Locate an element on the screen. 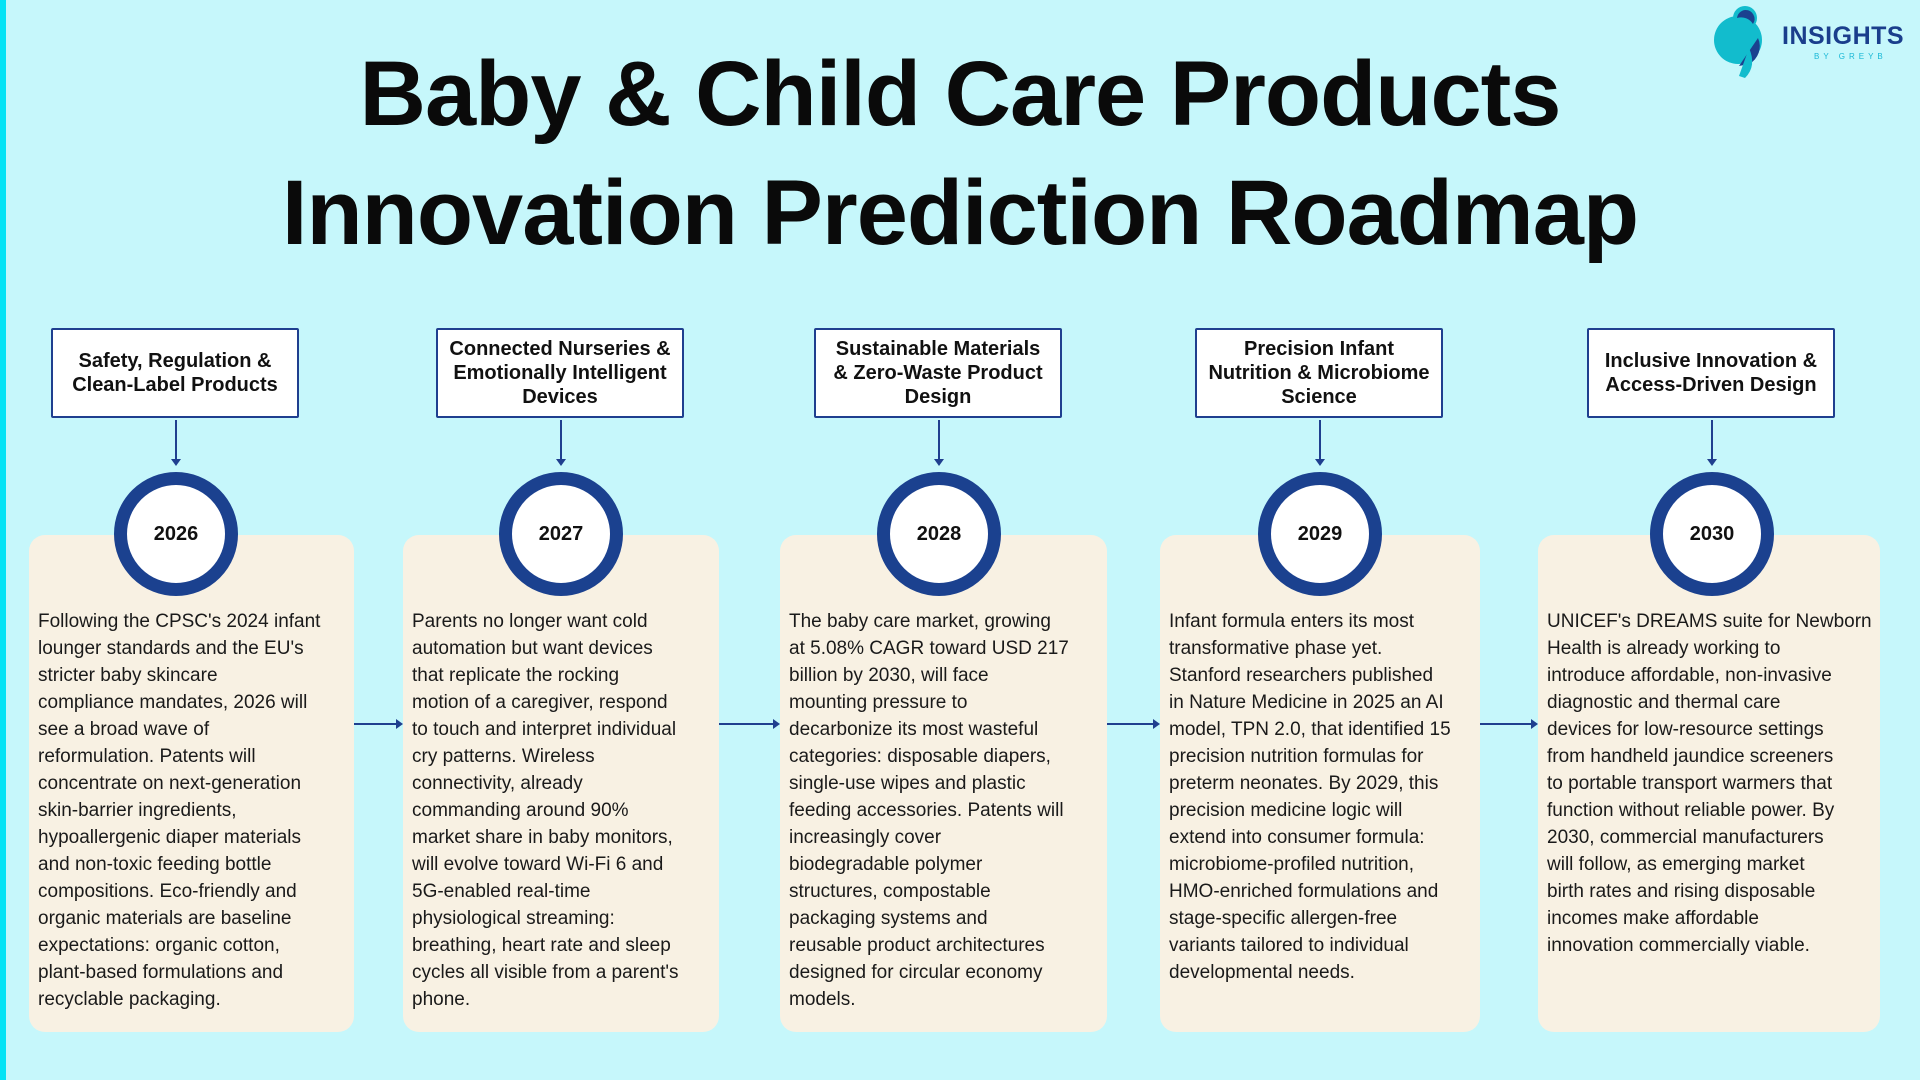  description-line: mounting pressure to is located at coordinates (878, 702).